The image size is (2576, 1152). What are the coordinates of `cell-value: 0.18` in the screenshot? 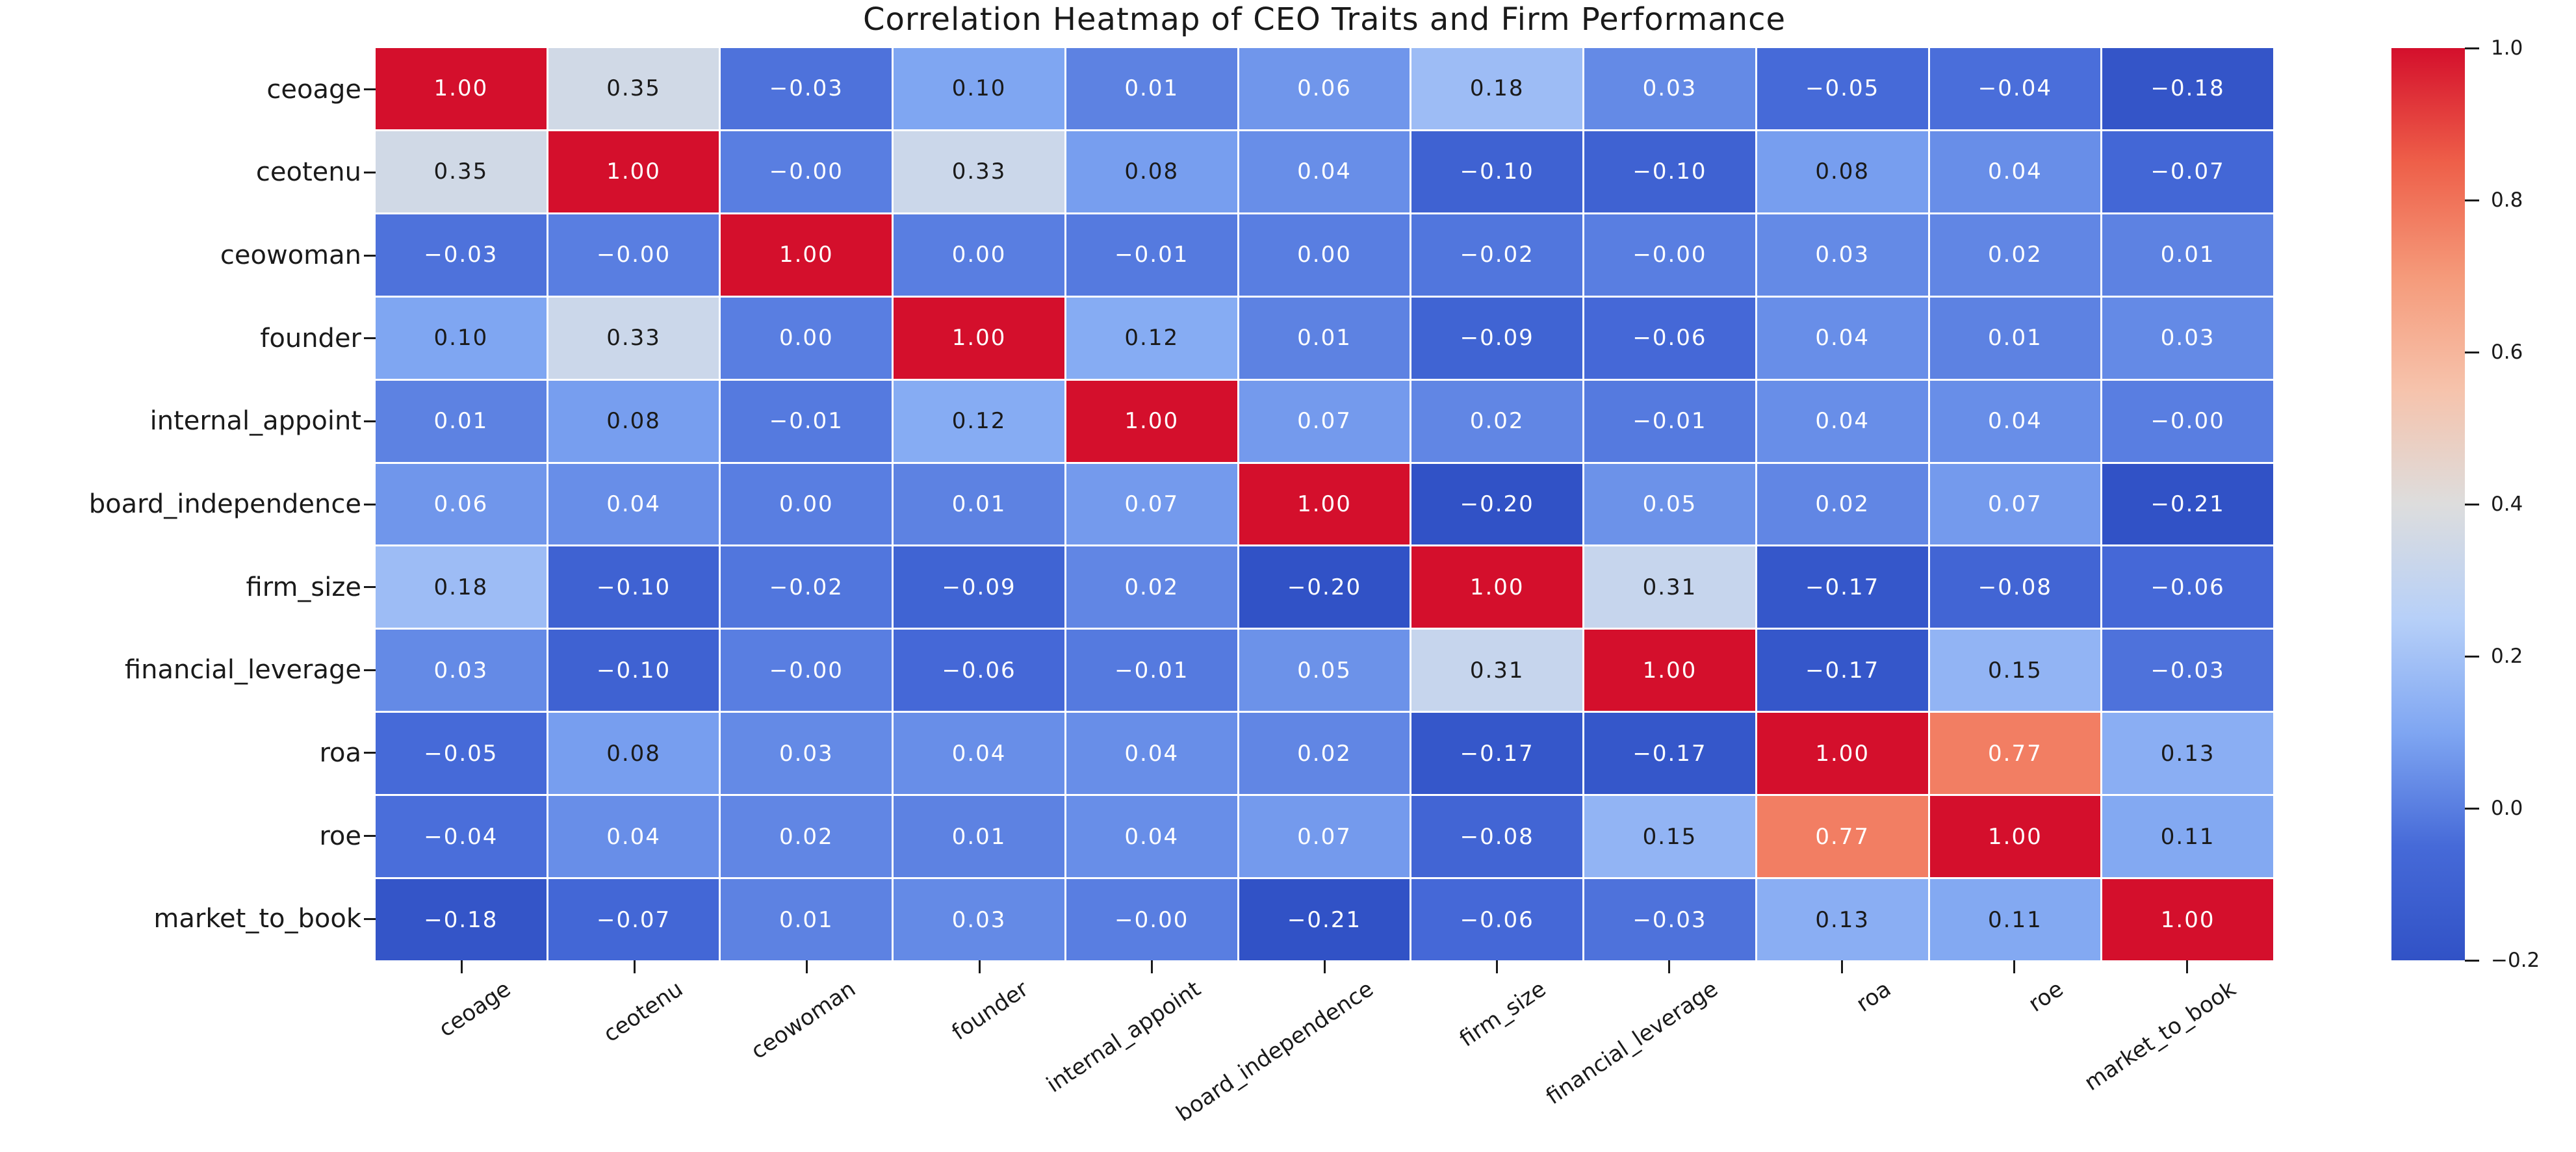 It's located at (1497, 88).